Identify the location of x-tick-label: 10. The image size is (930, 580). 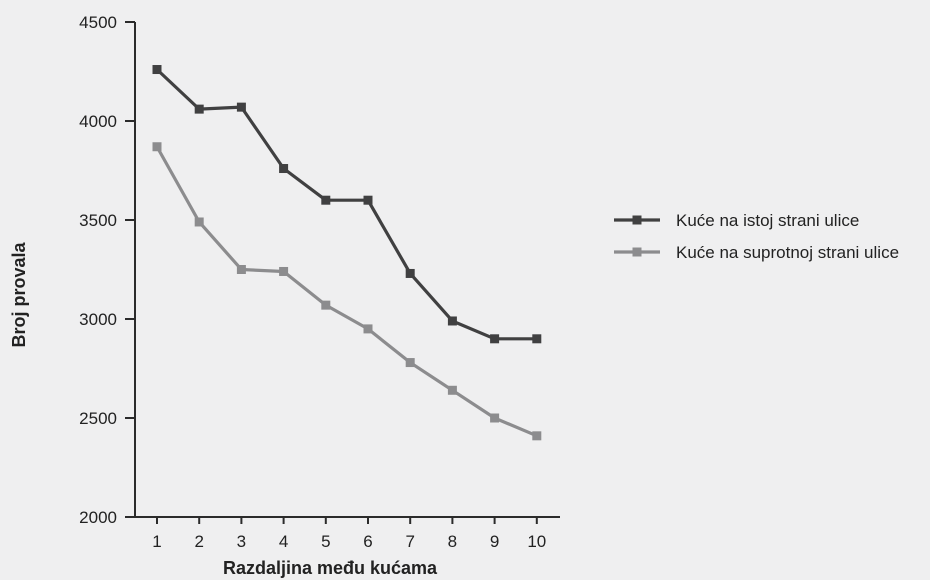
(536, 541).